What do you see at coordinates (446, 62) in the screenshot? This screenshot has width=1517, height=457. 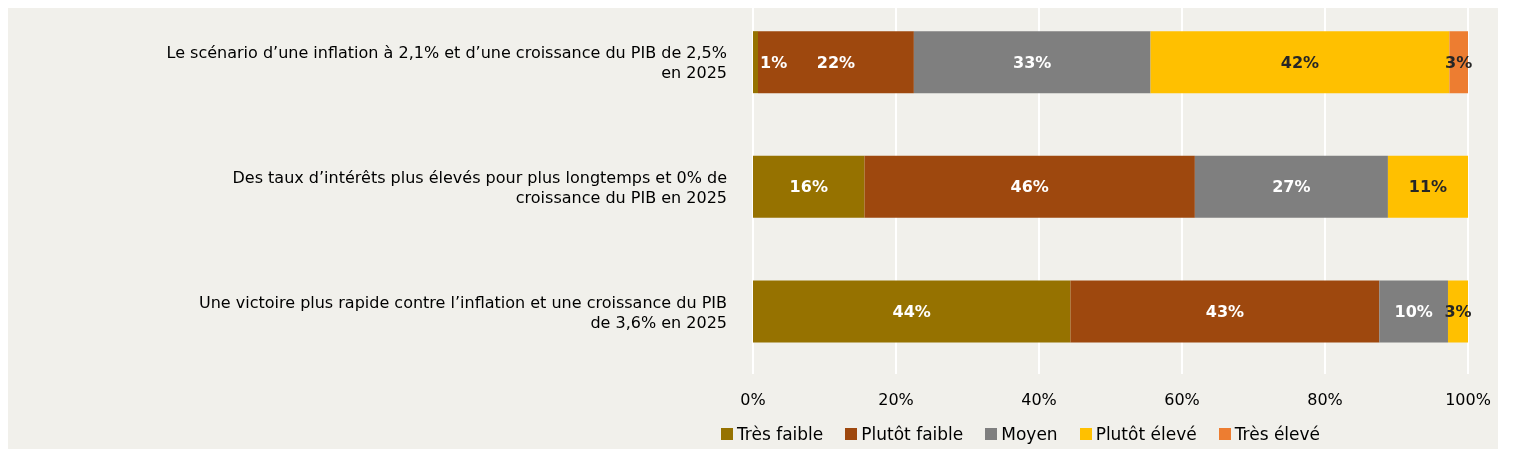 I see `y-tick-label: Le scénario d’une inflation à 2,1% et d’une croissance du PIB de 2,5% en 2025` at bounding box center [446, 62].